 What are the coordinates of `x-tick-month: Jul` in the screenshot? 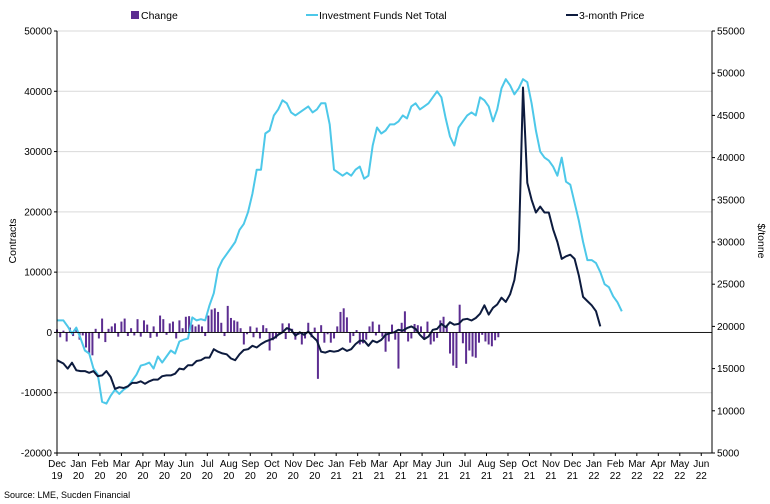 It's located at (465, 464).